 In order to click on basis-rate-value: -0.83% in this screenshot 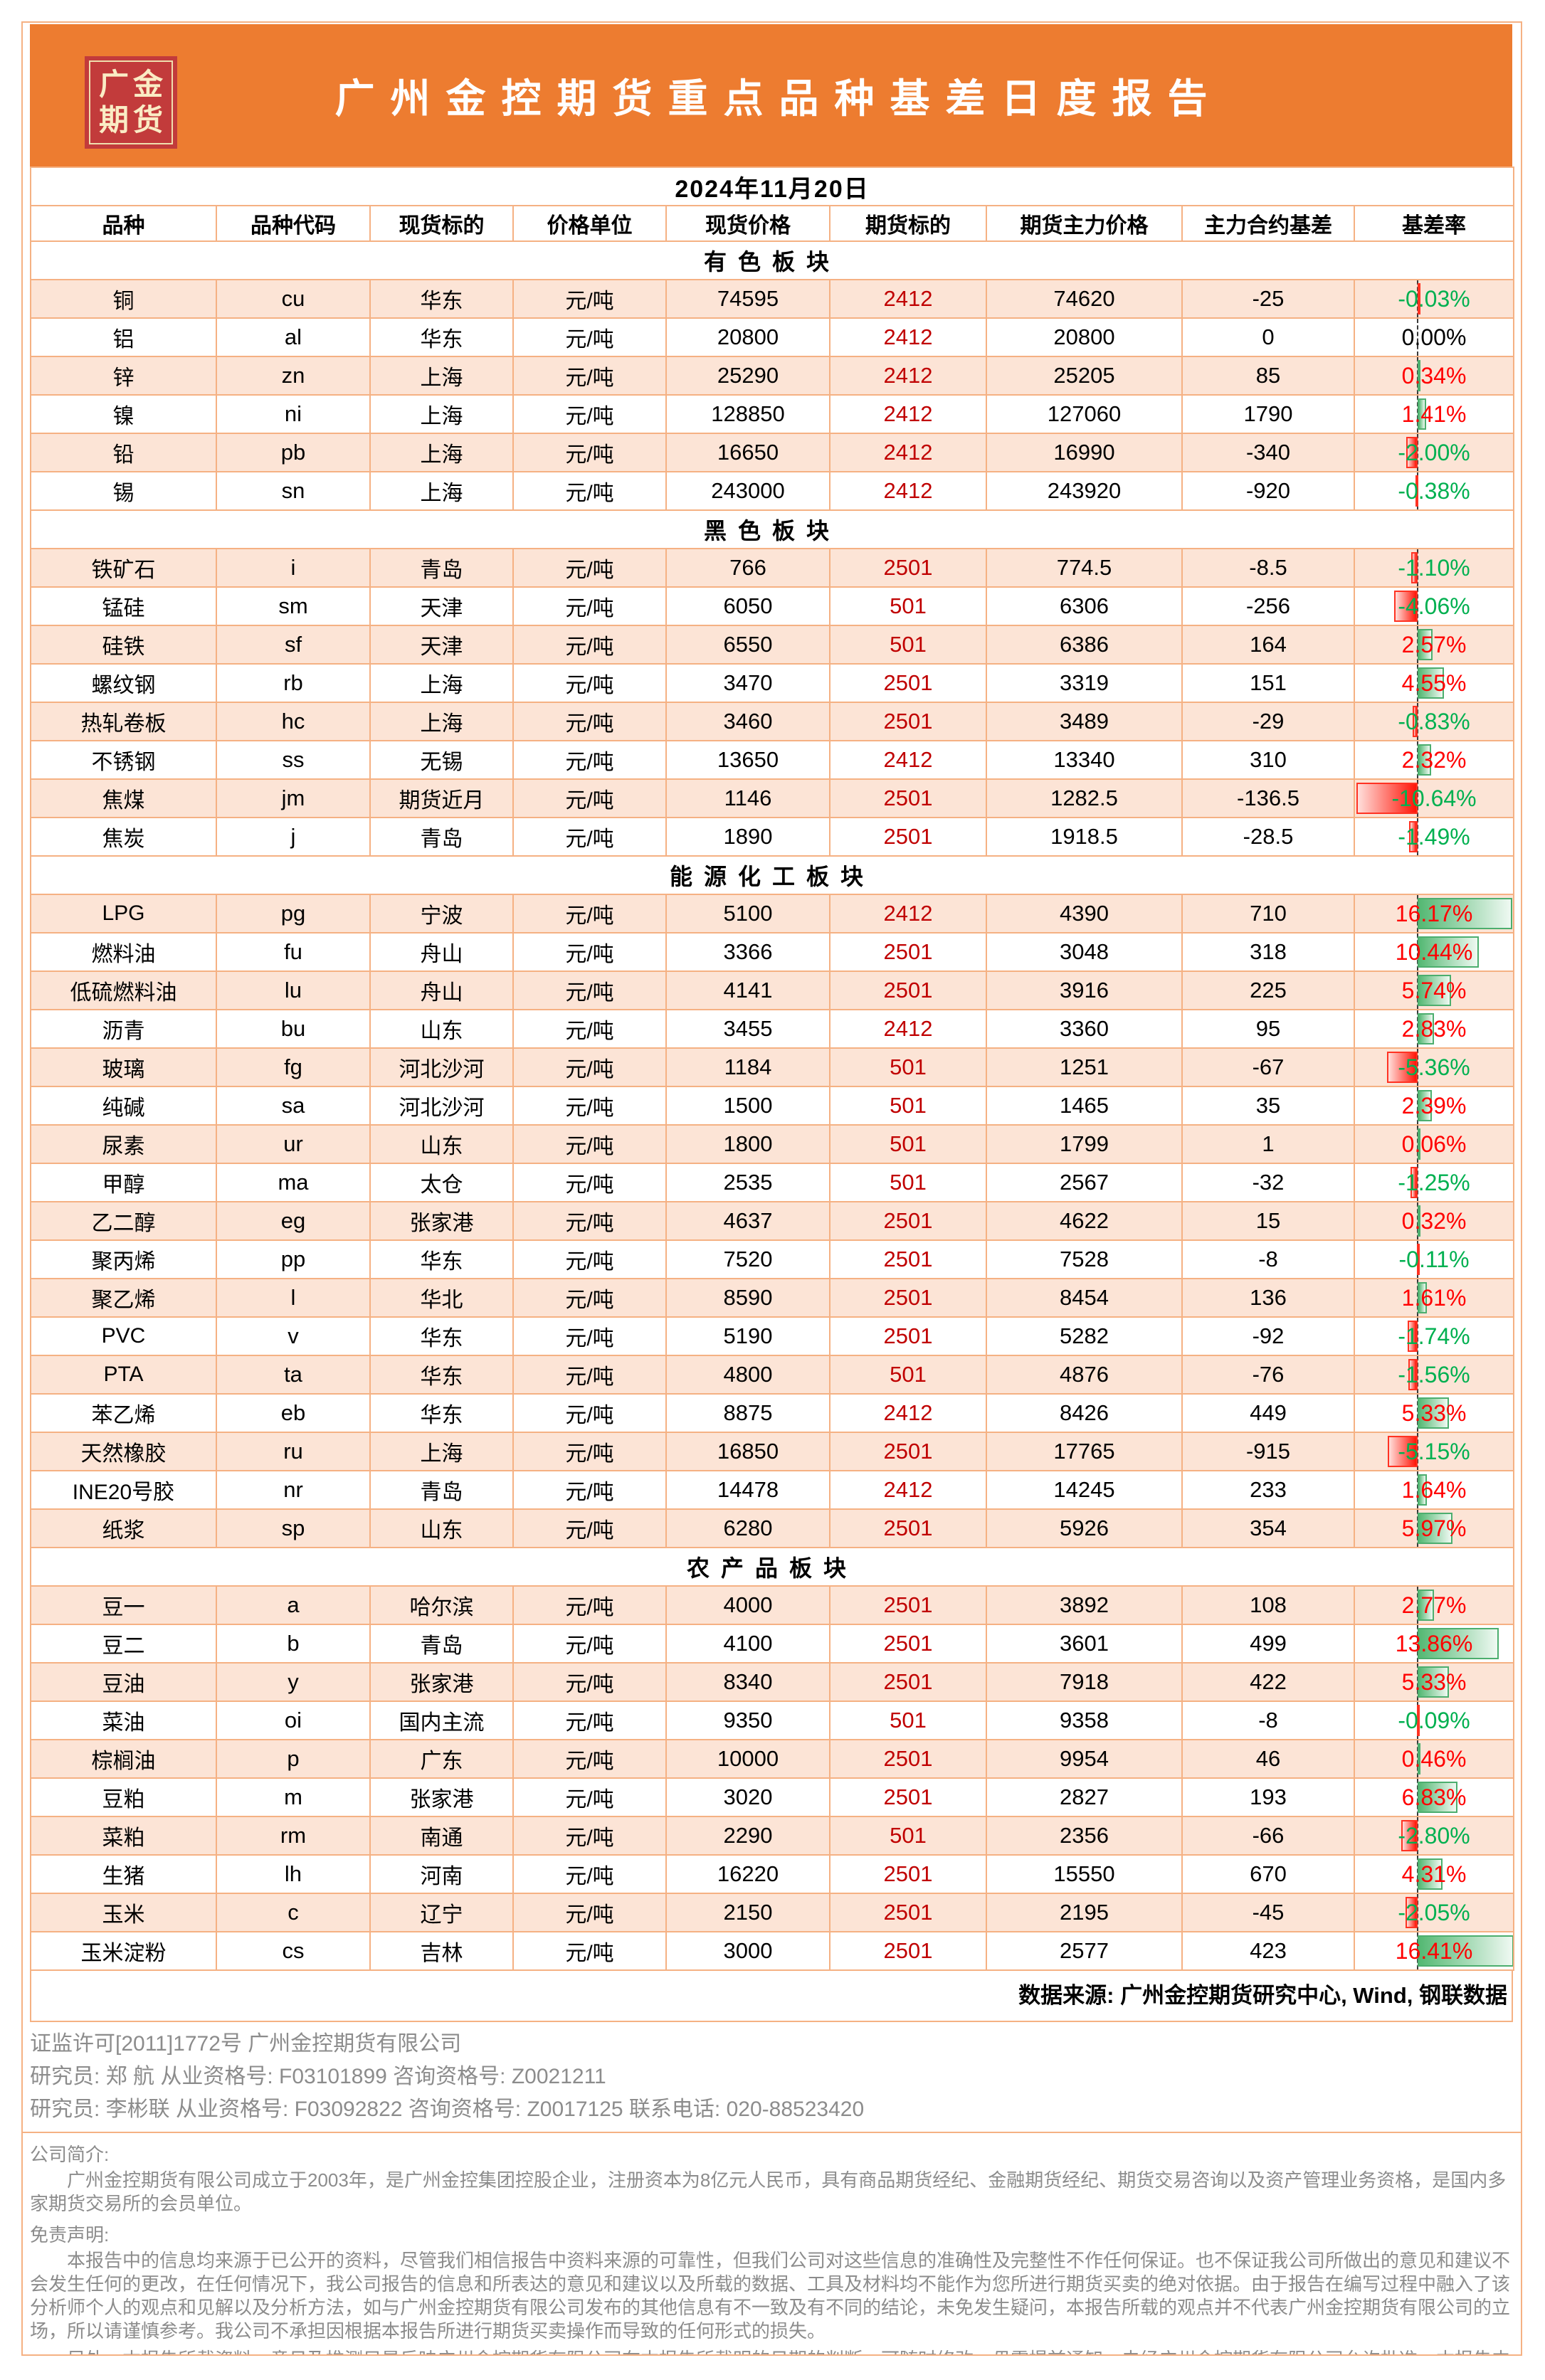, I will do `click(1434, 721)`.